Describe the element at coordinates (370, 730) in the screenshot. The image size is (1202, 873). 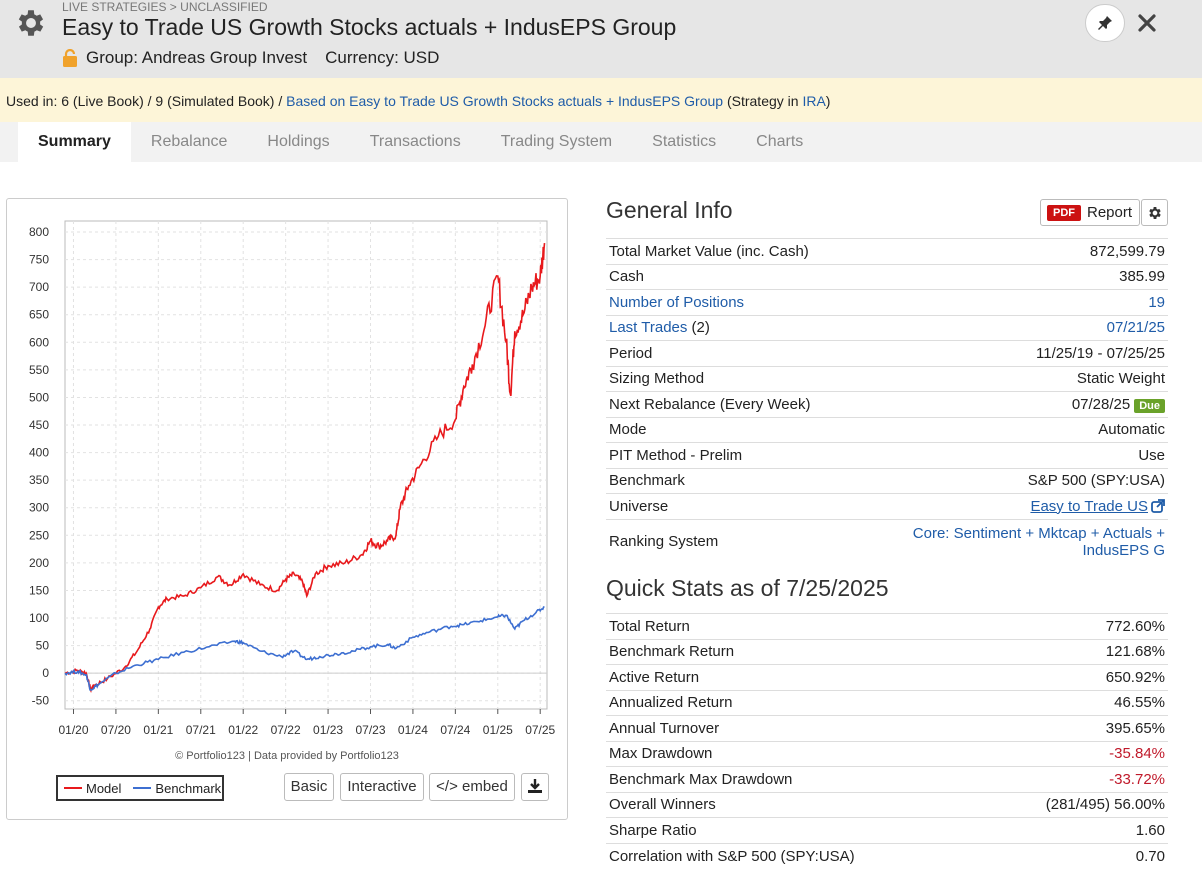
I see `x-tick-label: 07/23` at that location.